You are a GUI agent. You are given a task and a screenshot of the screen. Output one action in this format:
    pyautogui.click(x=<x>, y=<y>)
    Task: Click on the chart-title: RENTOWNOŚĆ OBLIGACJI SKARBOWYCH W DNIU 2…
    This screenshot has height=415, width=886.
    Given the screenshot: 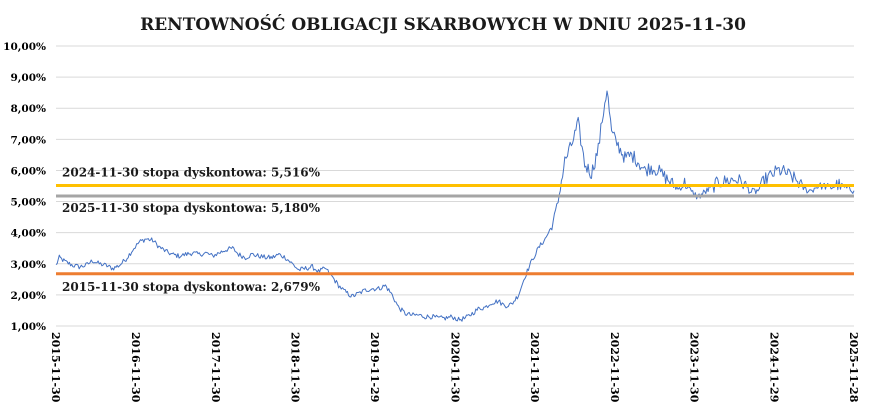 What is the action you would take?
    pyautogui.click(x=443, y=24)
    